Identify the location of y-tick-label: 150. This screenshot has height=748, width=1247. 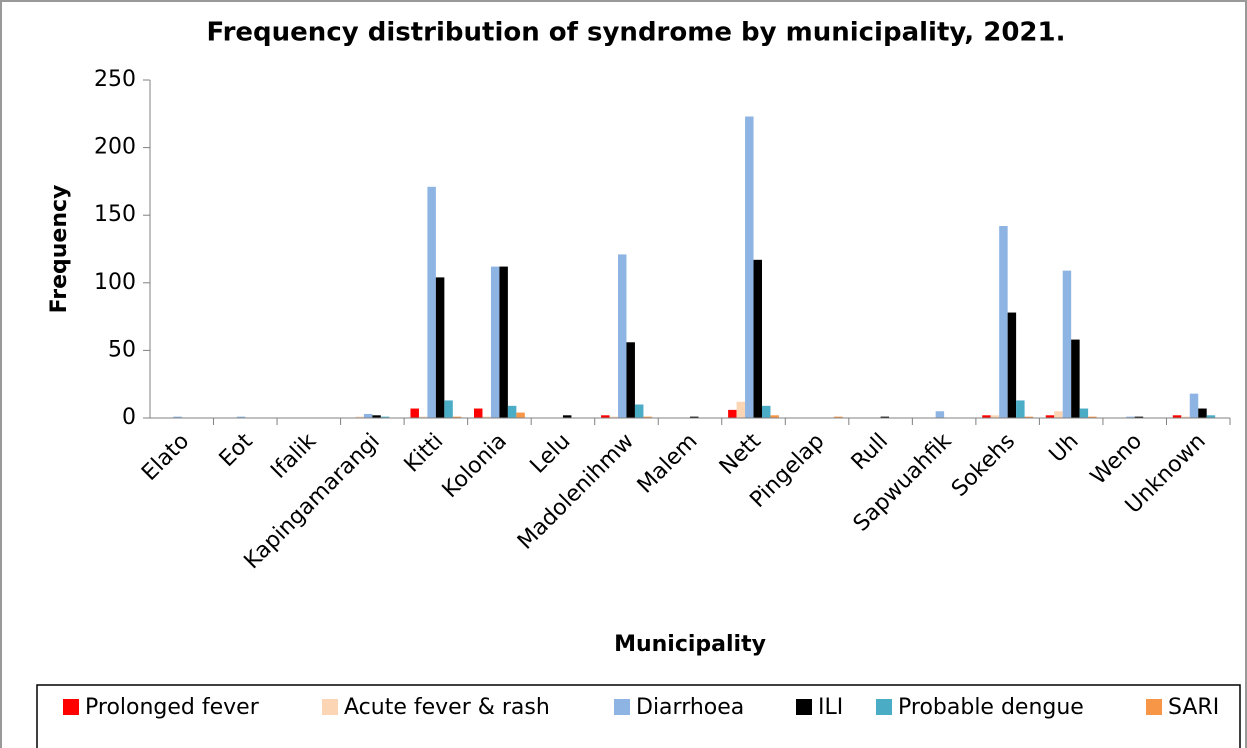
(115, 214).